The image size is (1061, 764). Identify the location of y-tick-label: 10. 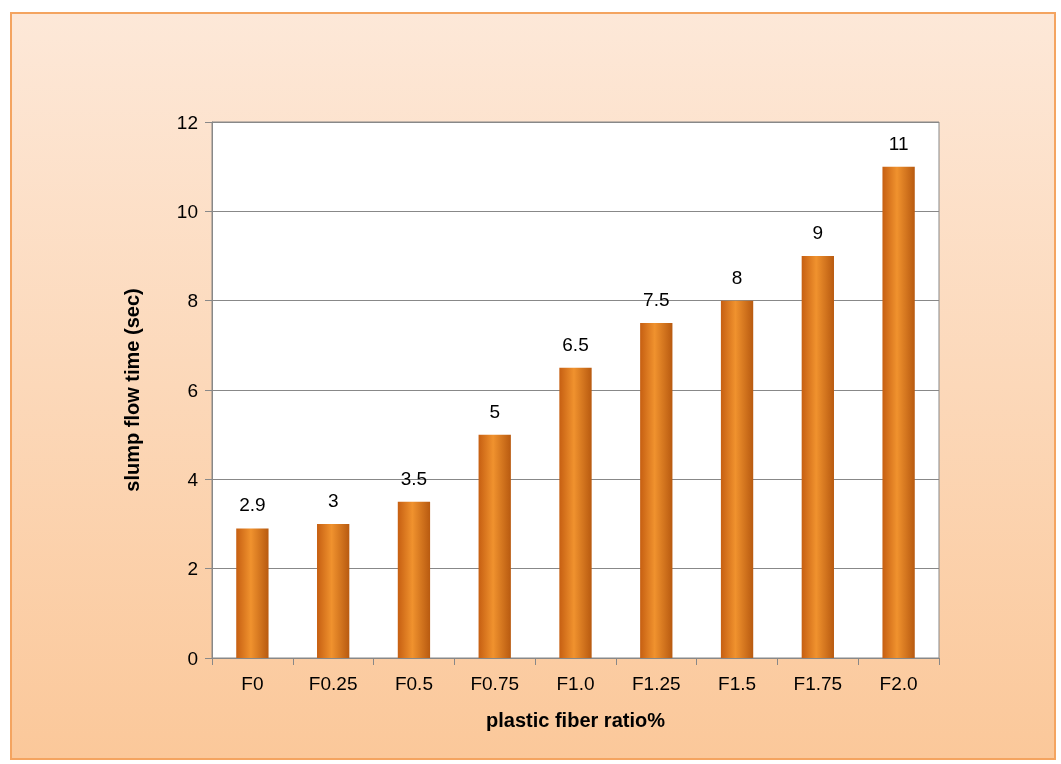
(187, 211).